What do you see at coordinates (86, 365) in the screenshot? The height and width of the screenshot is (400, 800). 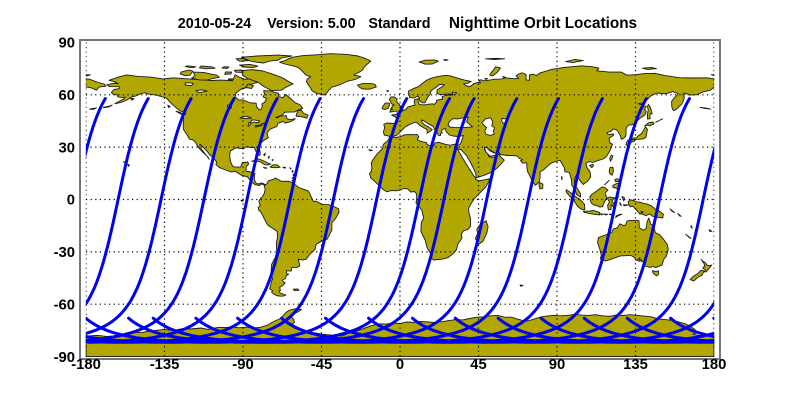 I see `svg-text: -180` at bounding box center [86, 365].